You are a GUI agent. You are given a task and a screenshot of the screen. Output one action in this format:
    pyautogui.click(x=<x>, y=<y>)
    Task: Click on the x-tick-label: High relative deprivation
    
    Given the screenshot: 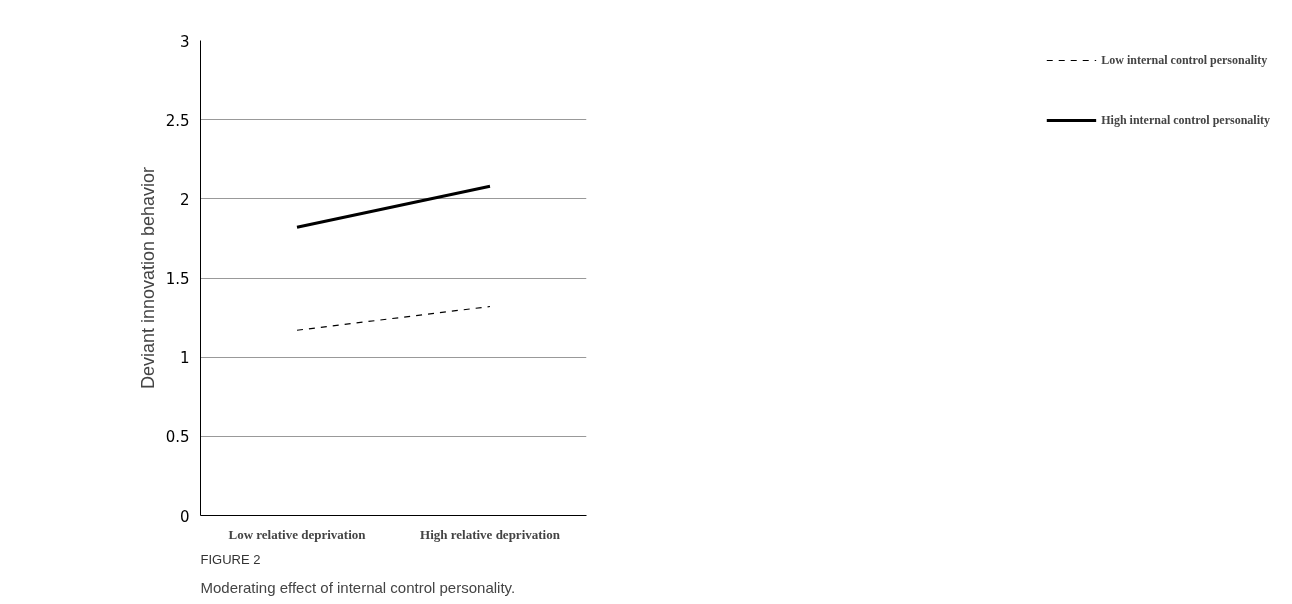 What is the action you would take?
    pyautogui.click(x=490, y=534)
    